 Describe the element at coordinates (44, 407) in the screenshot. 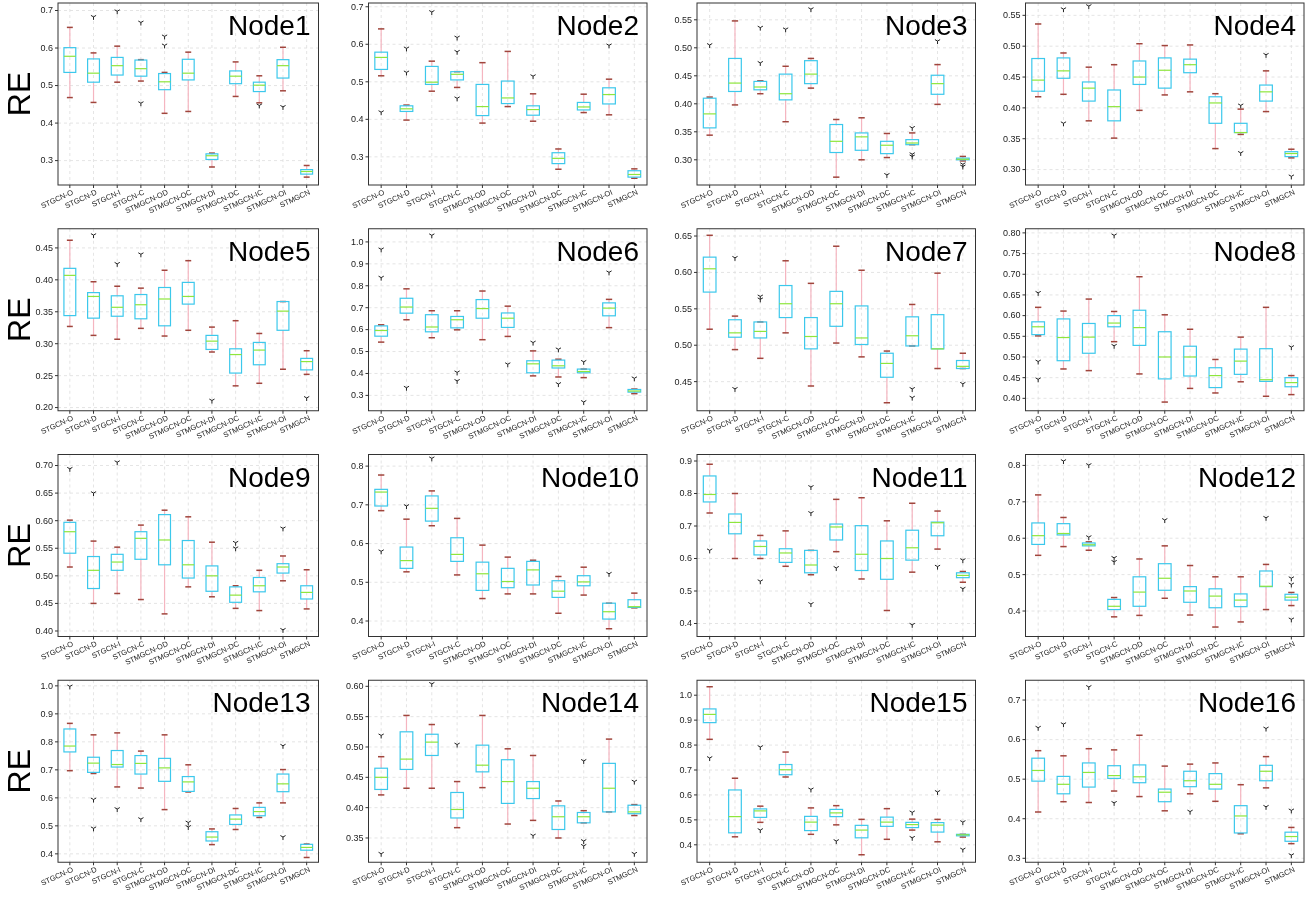

I see `y-tick-label: 0.20` at that location.